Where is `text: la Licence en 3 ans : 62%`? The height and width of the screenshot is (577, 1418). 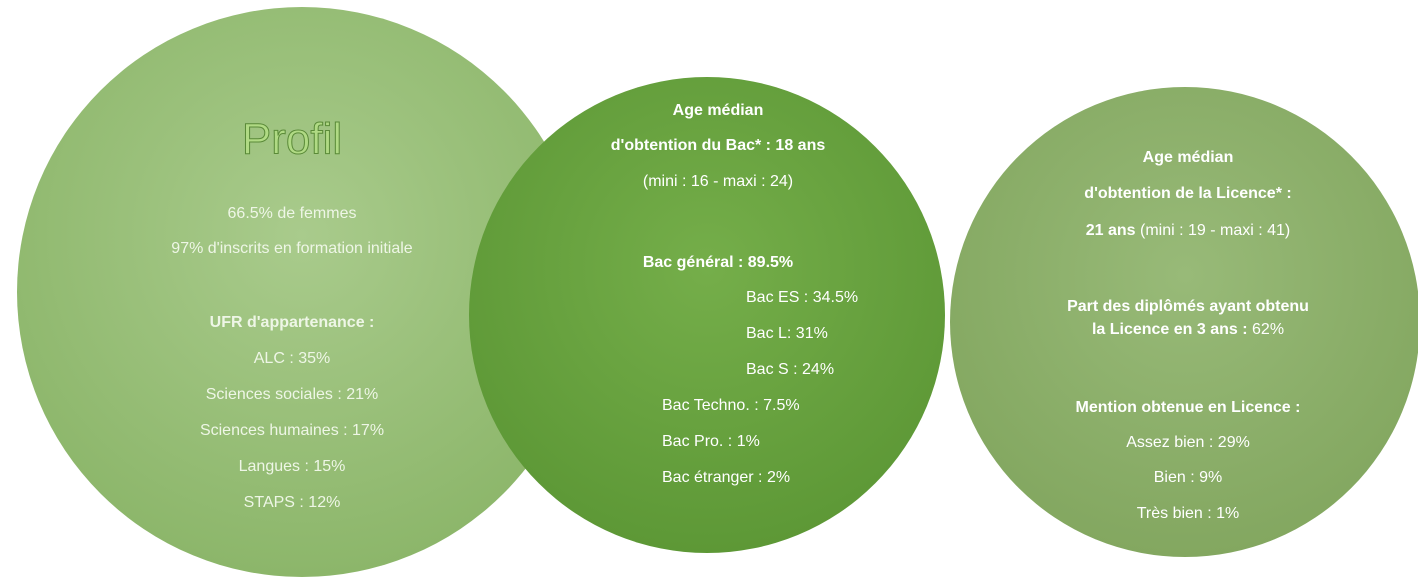 text: la Licence en 3 ans : 62% is located at coordinates (1188, 330).